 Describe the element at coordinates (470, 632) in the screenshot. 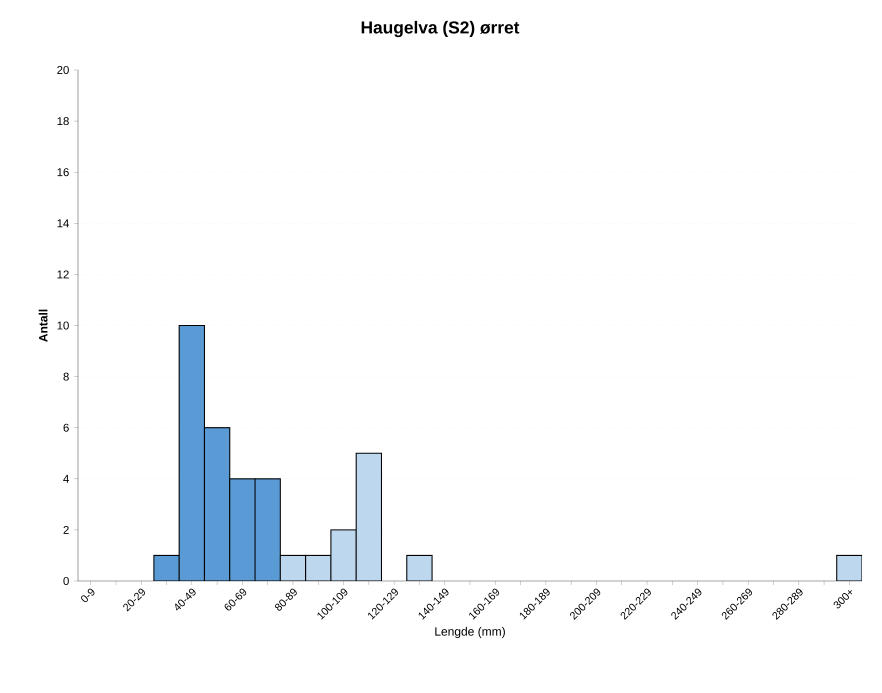

I see `x-axis-title: Lengde (mm)` at that location.